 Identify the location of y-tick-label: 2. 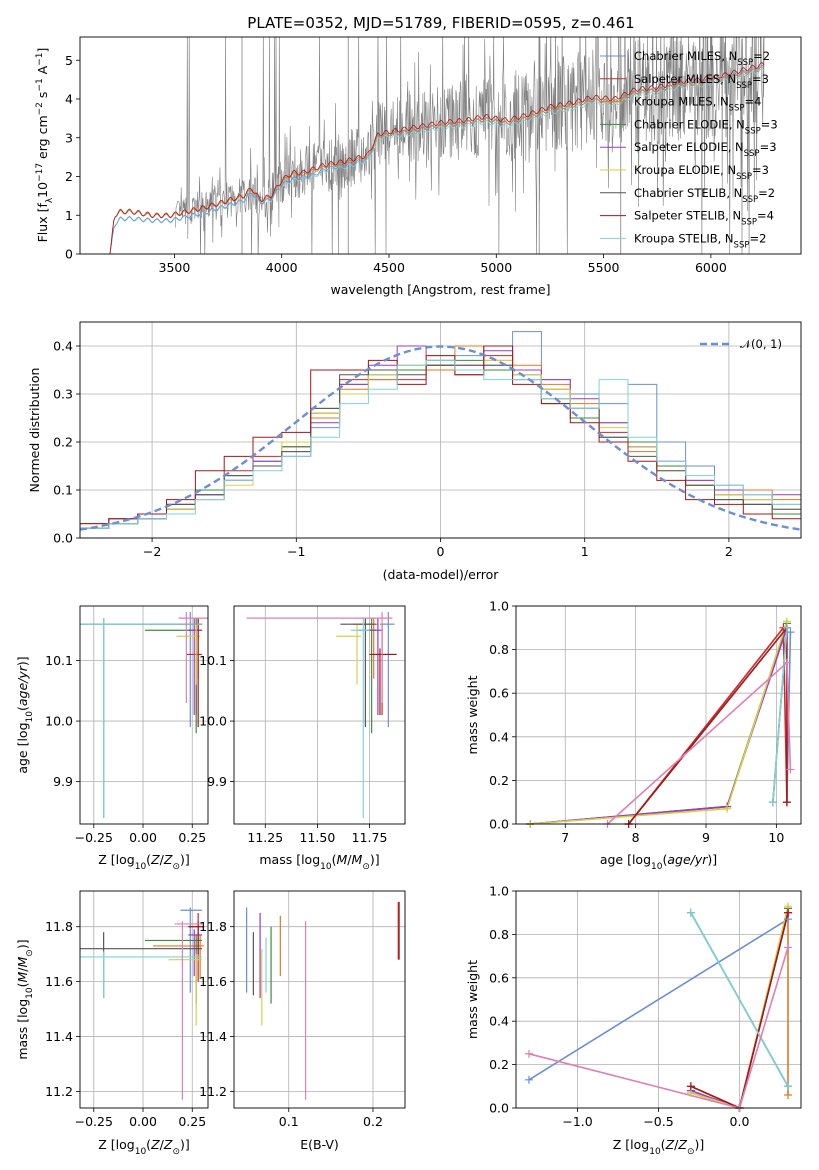
(69, 176).